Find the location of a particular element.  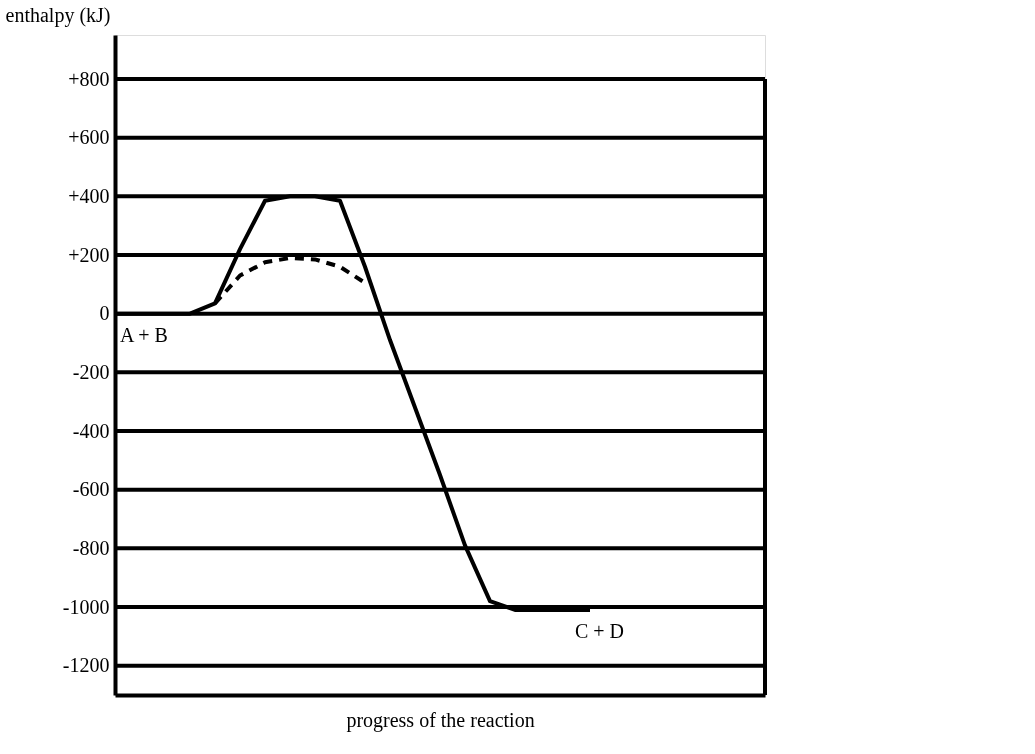

y-axis-title: enthalpy (kJ) is located at coordinates (58, 15).